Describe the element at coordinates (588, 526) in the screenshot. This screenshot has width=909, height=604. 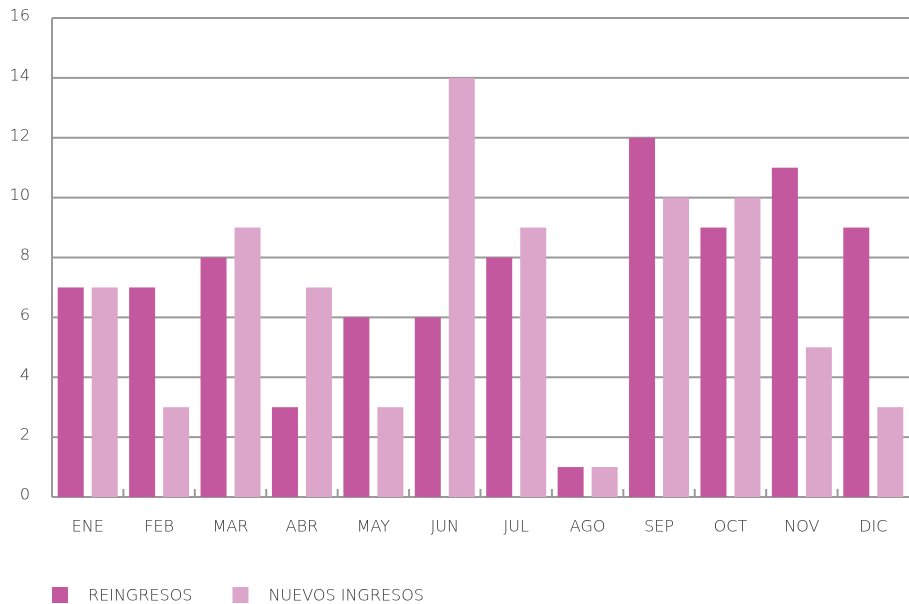
I see `x-tick-label: AGO` at that location.